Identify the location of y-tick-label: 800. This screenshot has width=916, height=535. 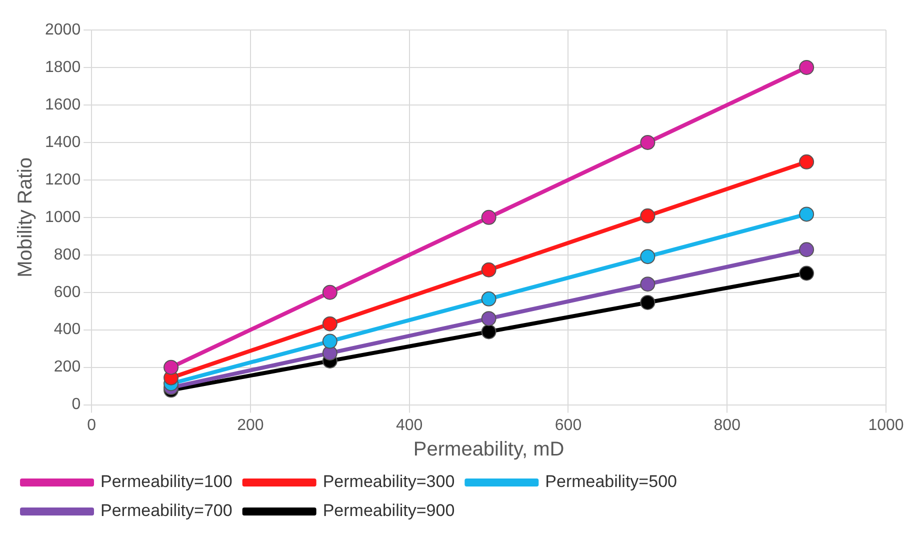
(67, 255).